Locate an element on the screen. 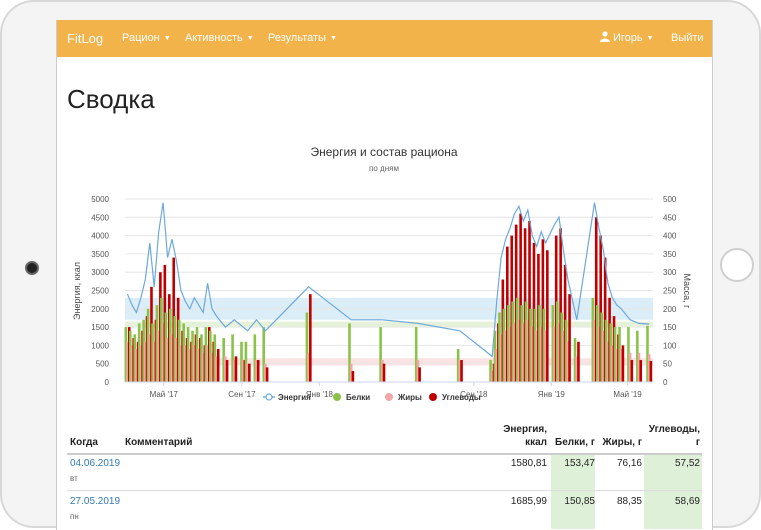 This screenshot has height=530, width=761. nav-menu-diet-label: Рацион is located at coordinates (141, 38).